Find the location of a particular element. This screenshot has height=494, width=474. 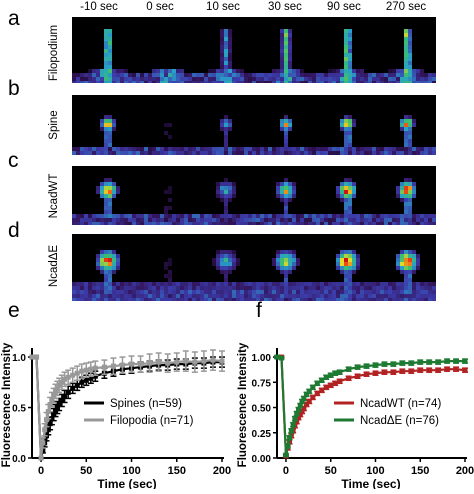

y-tick-label: 0.5 is located at coordinates (19, 409).